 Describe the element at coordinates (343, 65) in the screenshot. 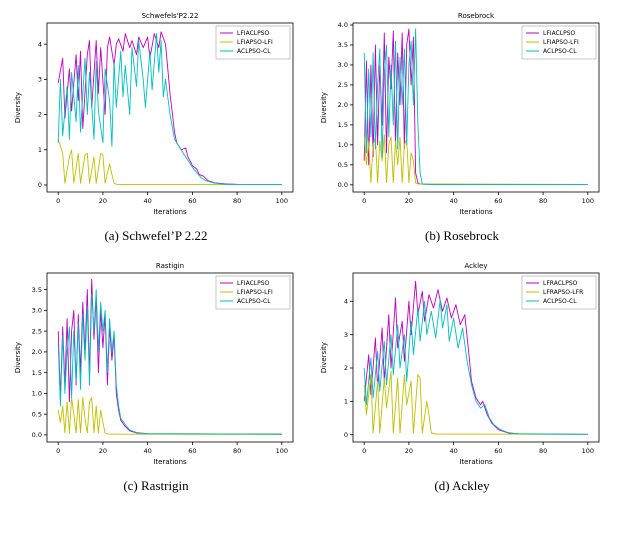

I see `y-tick-label: 3.0` at that location.